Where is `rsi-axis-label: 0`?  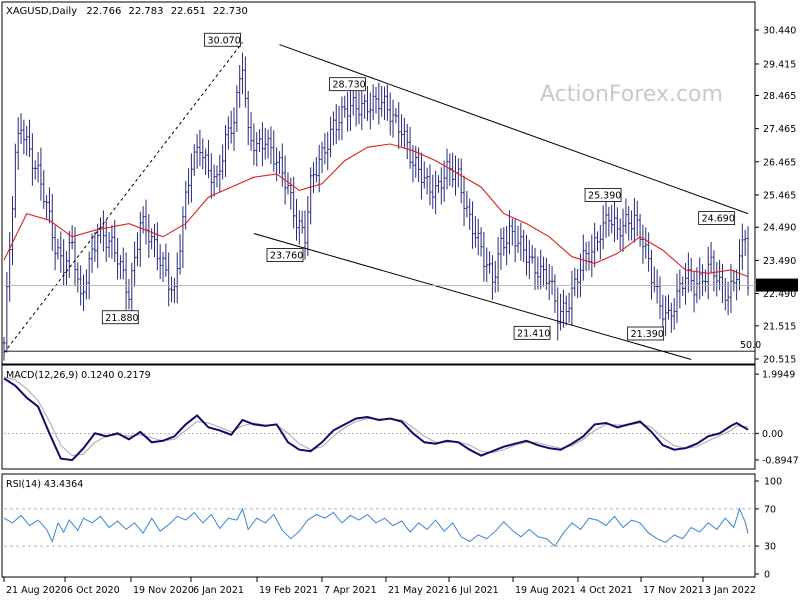 rsi-axis-label: 0 is located at coordinates (767, 575).